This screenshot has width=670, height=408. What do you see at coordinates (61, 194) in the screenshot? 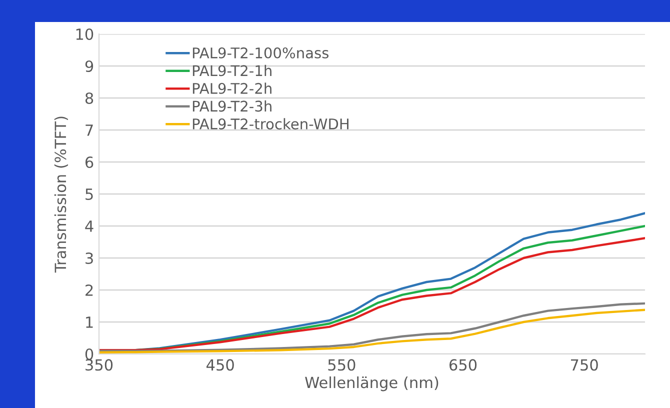
I see `y-axis-title: Transmission (%TFT)` at bounding box center [61, 194].